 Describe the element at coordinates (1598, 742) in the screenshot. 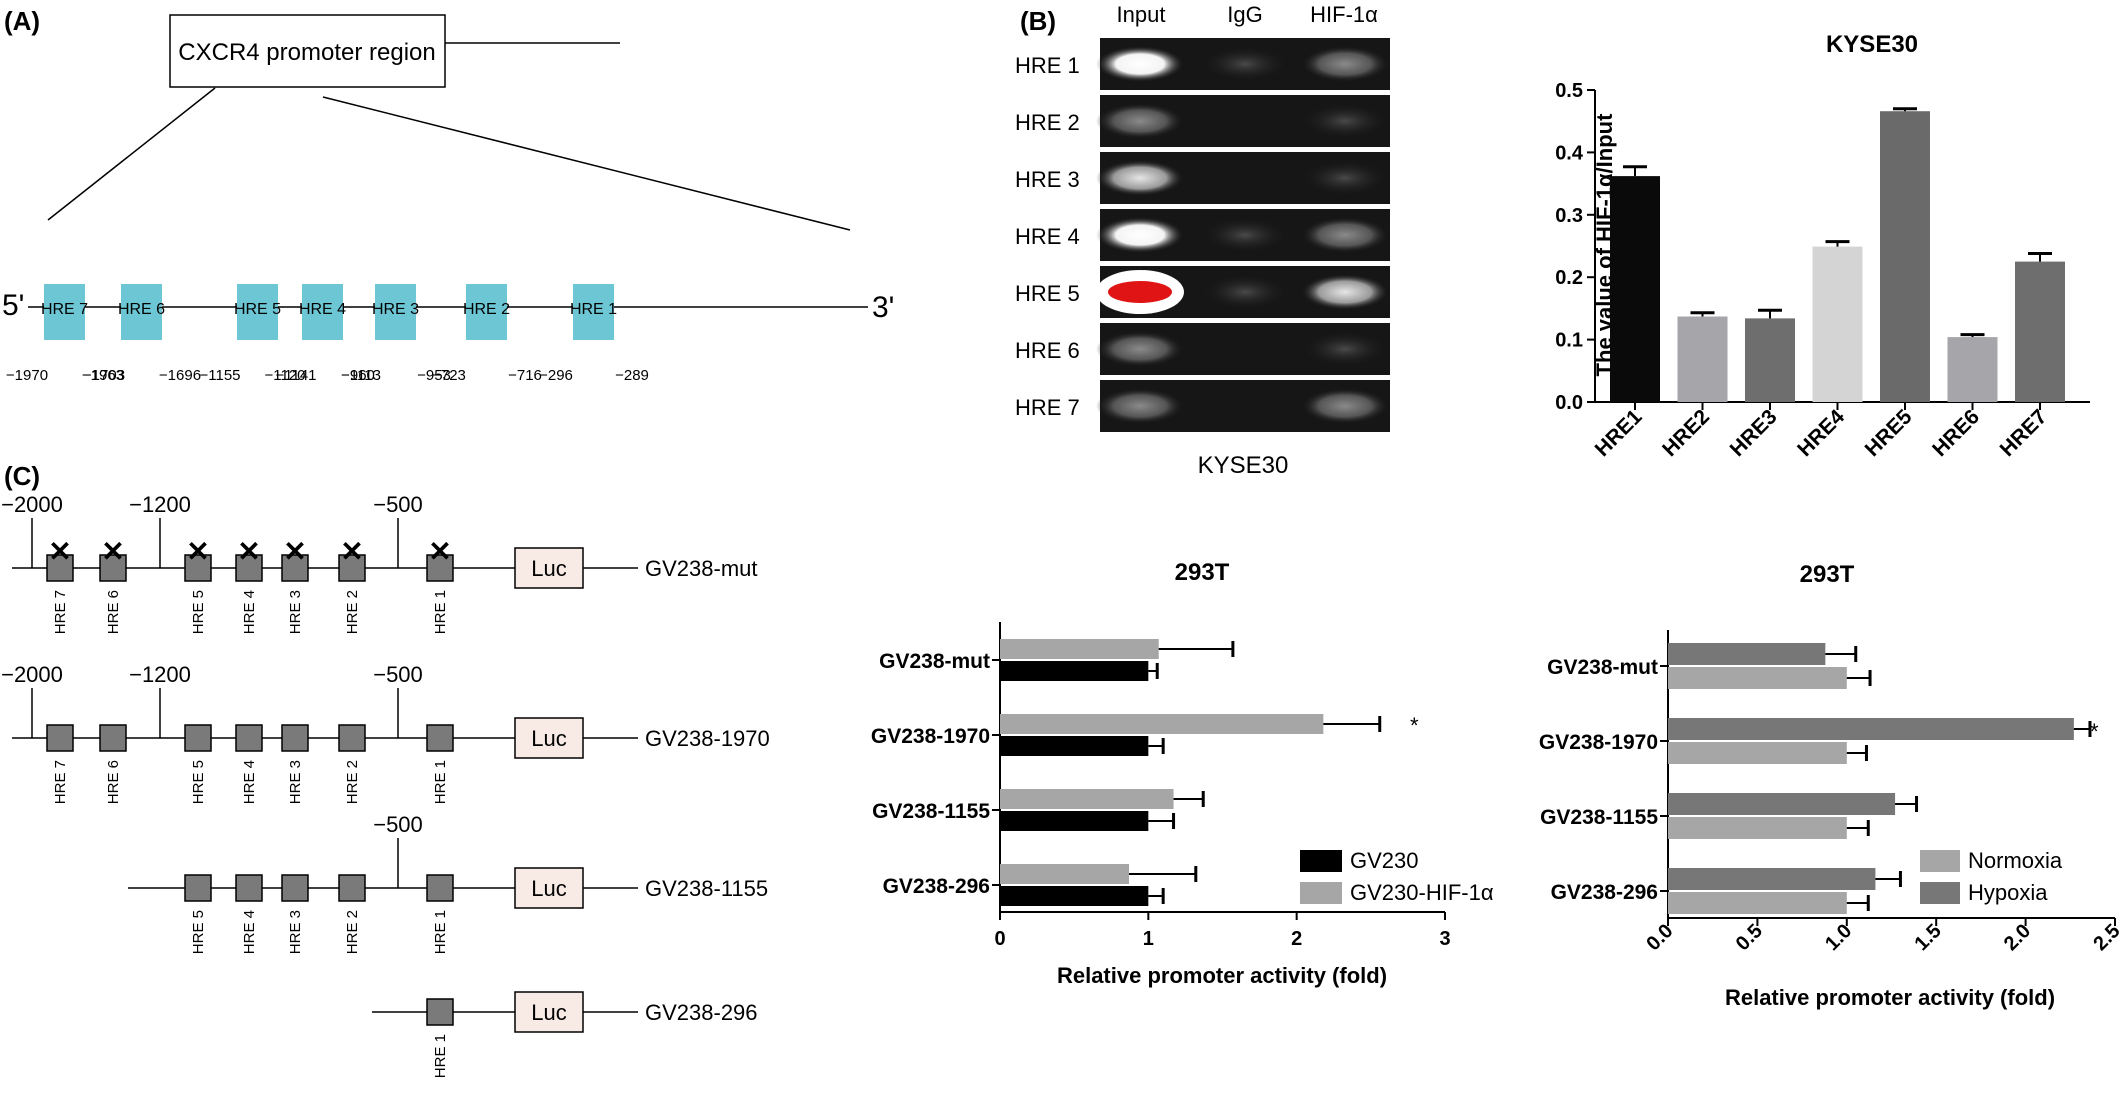

I see `hypoxia-chart-category-label: GV238-1970` at that location.